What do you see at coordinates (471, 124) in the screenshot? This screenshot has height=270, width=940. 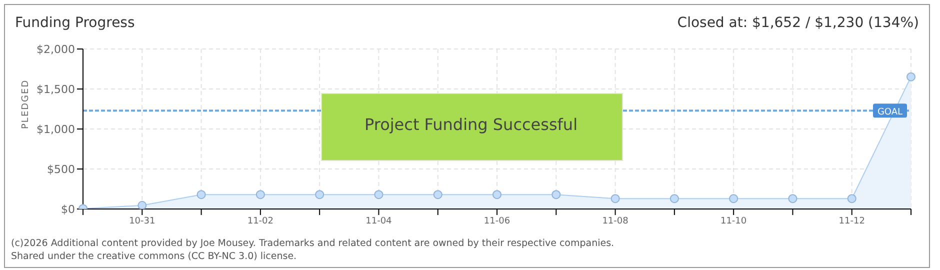 I see `annotation: Project Funding Successful` at bounding box center [471, 124].